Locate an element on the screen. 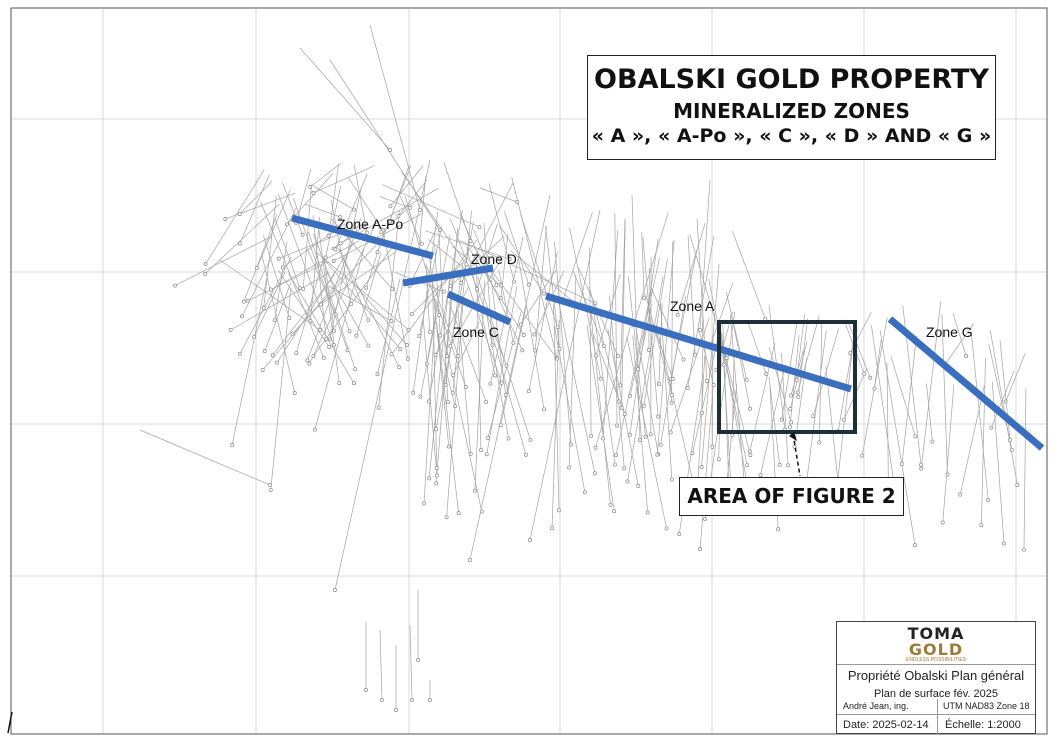 The width and height of the screenshot is (1058, 742). figure-2-area-box is located at coordinates (787, 377).